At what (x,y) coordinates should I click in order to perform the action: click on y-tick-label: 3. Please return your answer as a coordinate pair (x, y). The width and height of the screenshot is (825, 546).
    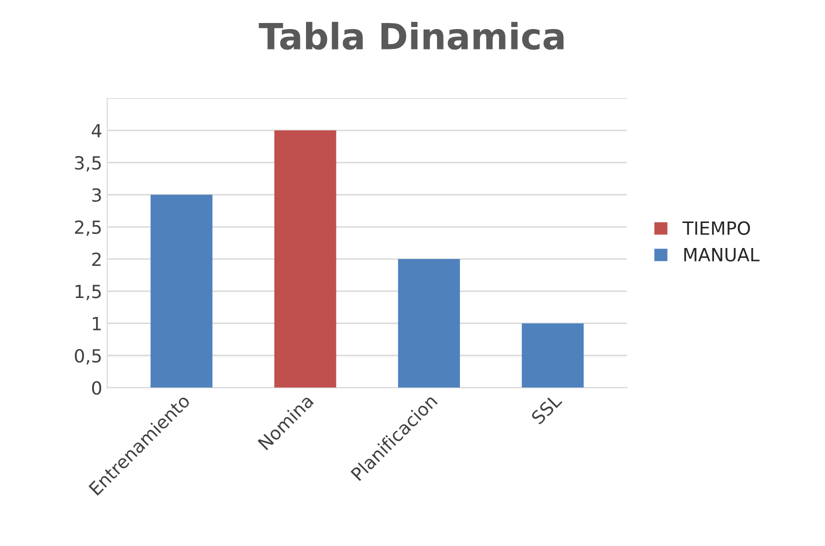
    Looking at the image, I should click on (96, 195).